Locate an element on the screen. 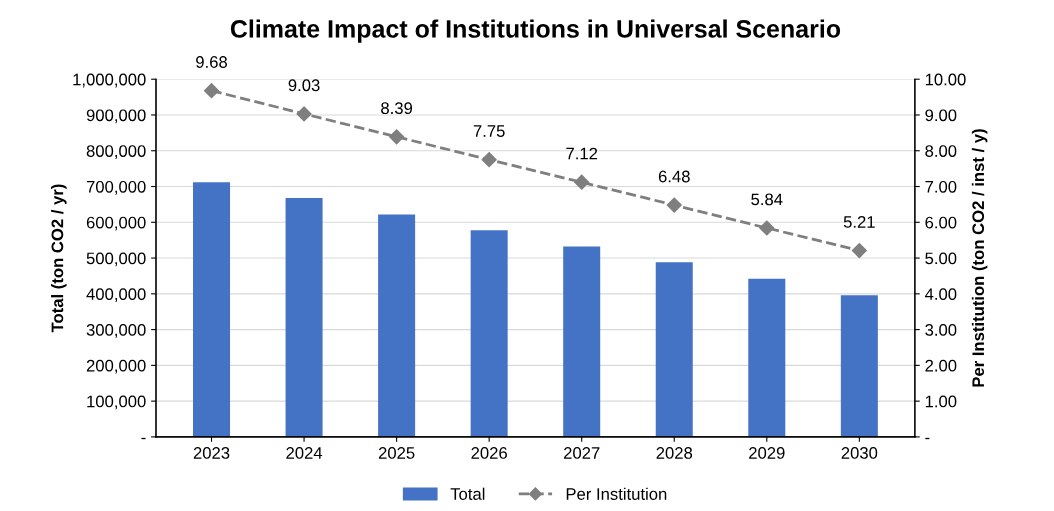 The width and height of the screenshot is (1054, 511). x-tick-label: 2027 is located at coordinates (582, 453).